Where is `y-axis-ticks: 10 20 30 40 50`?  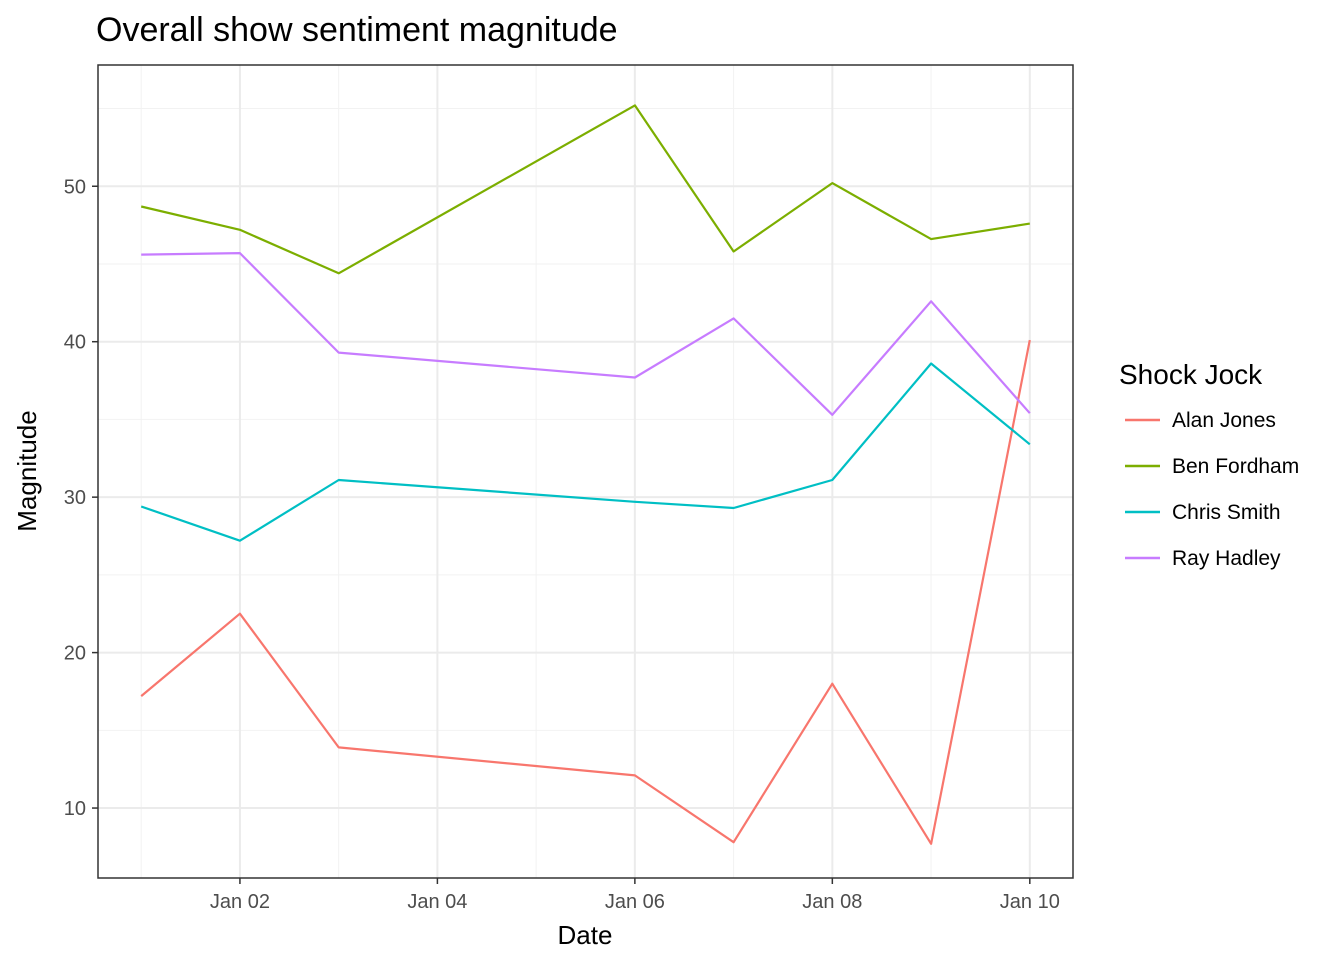
y-axis-ticks: 10 20 30 40 50 is located at coordinates (81, 498).